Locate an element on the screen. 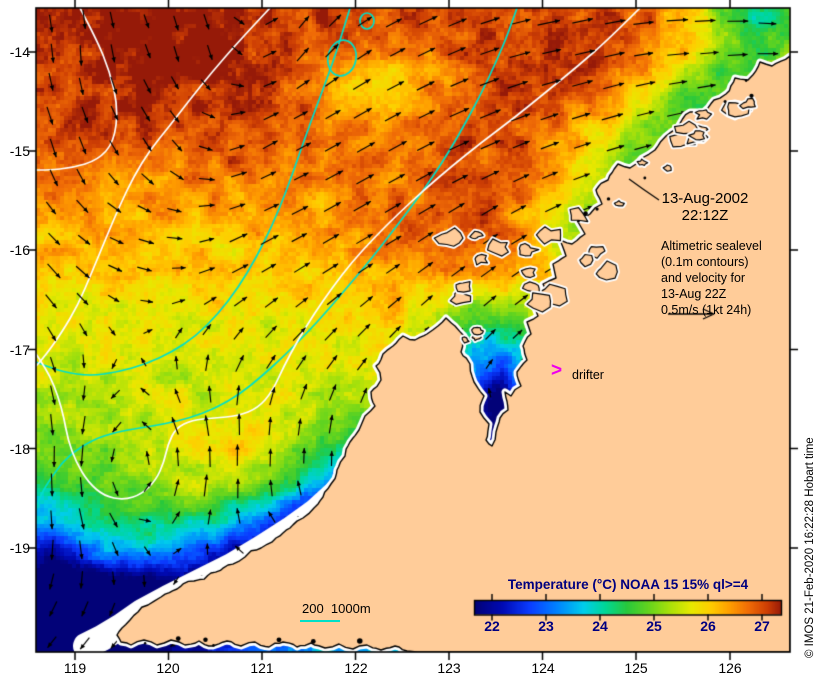 Image resolution: width=820 pixels, height=680 pixels. bathymetry-legend-line is located at coordinates (320, 621).